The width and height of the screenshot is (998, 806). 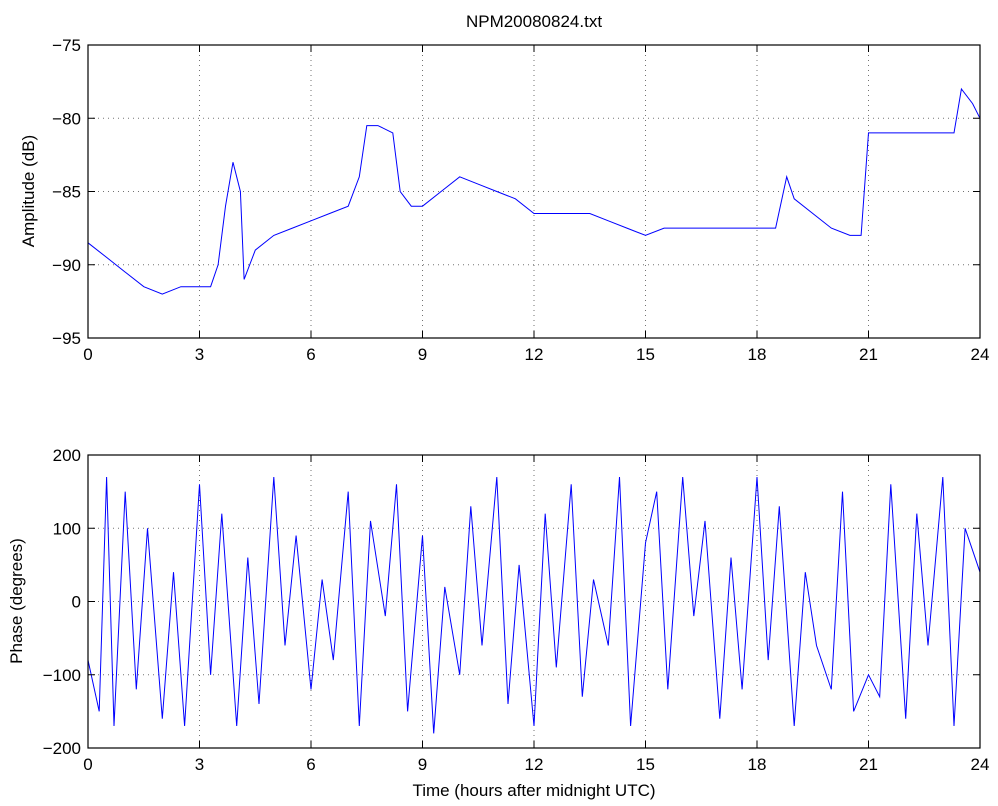 I want to click on phase-x-tick-label: 24, so click(x=980, y=764).